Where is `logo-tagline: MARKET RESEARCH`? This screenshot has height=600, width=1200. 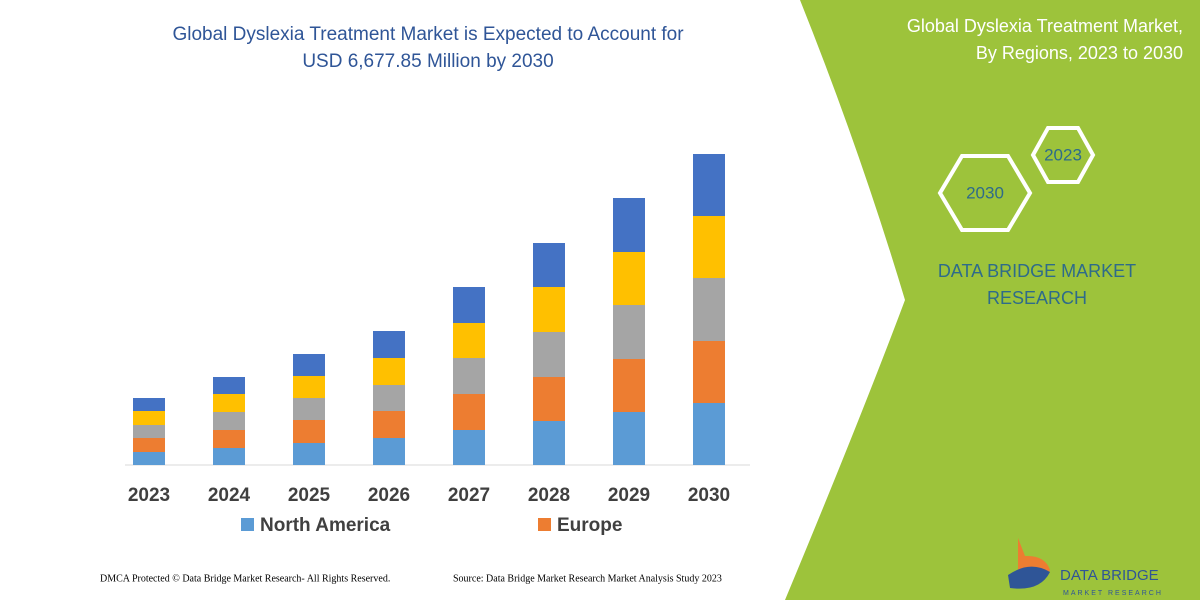 logo-tagline: MARKET RESEARCH is located at coordinates (1113, 593).